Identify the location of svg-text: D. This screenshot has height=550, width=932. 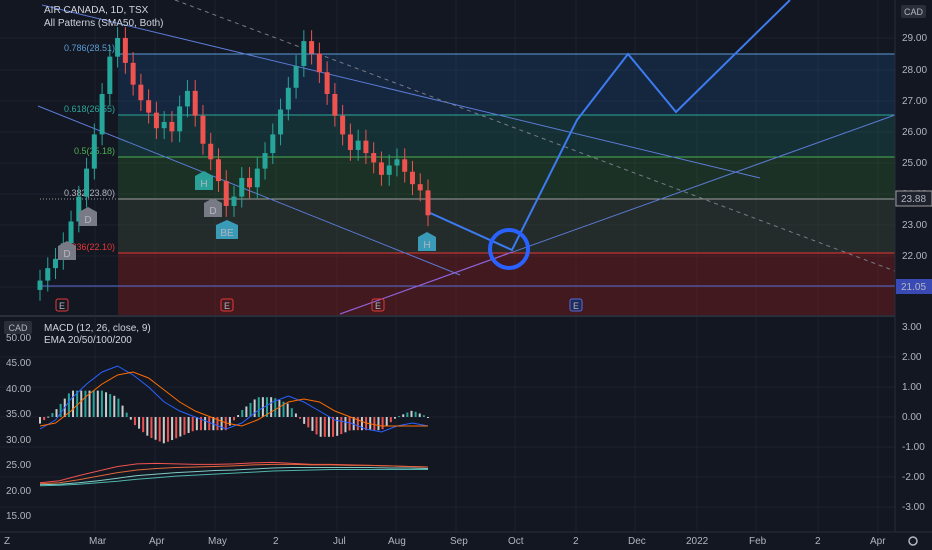
(212, 211).